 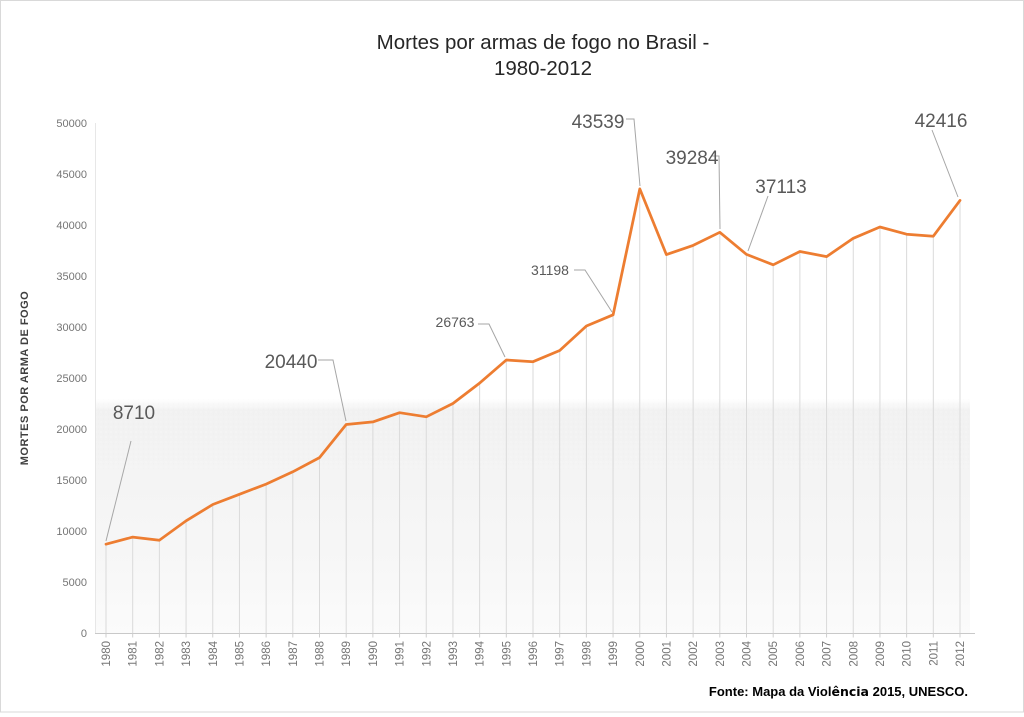 What do you see at coordinates (71, 532) in the screenshot?
I see `y-axis-label-10000: 10000` at bounding box center [71, 532].